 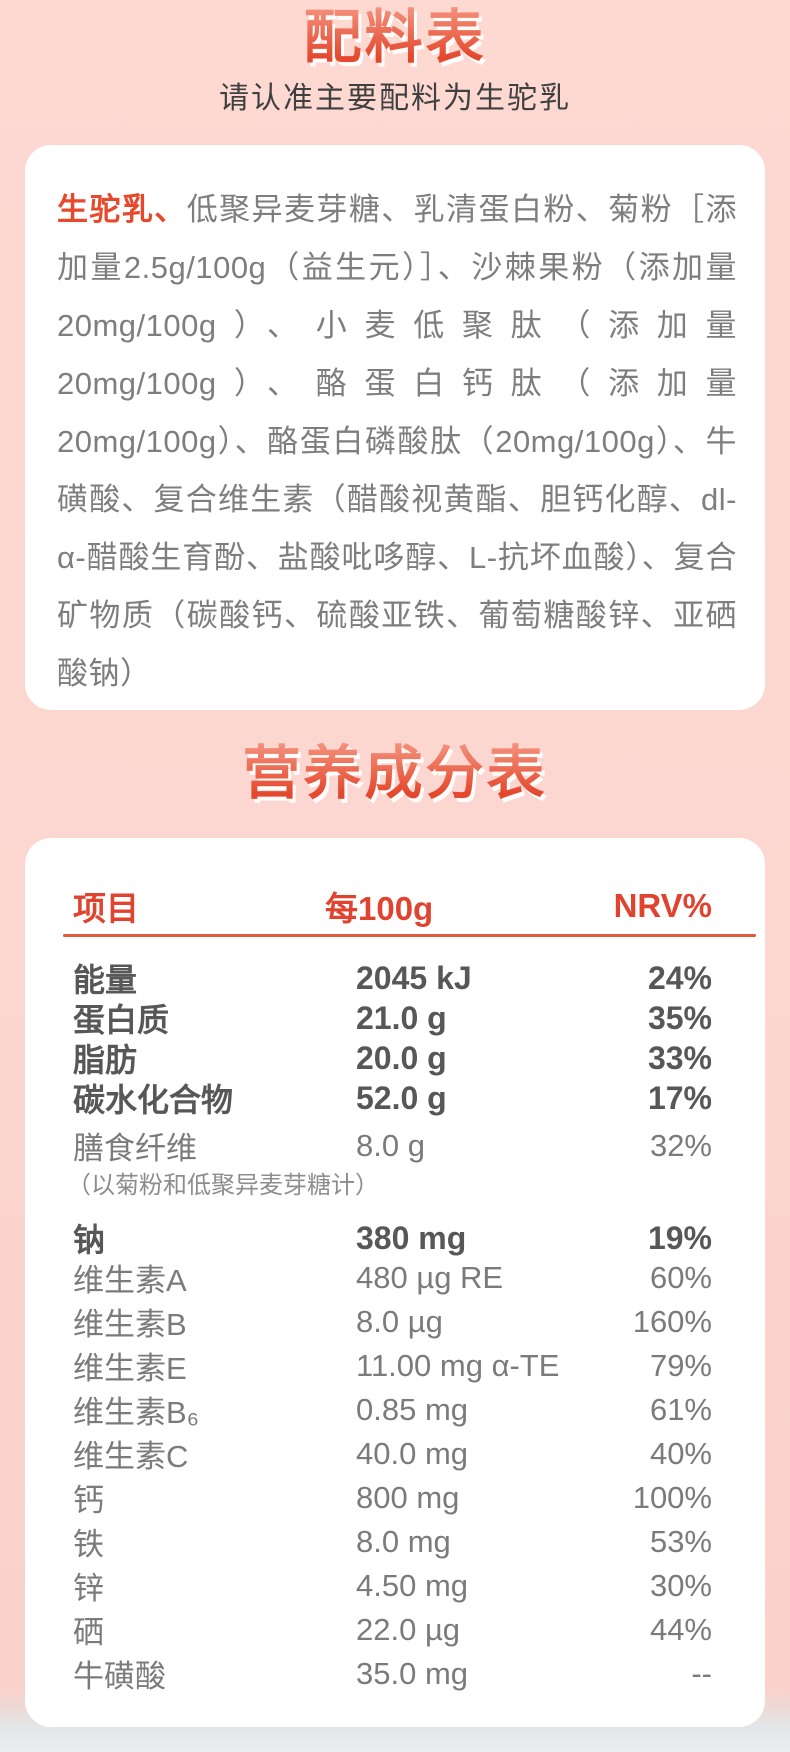 I want to click on table-row: 钙 800 mg 100%, so click(x=392, y=1497).